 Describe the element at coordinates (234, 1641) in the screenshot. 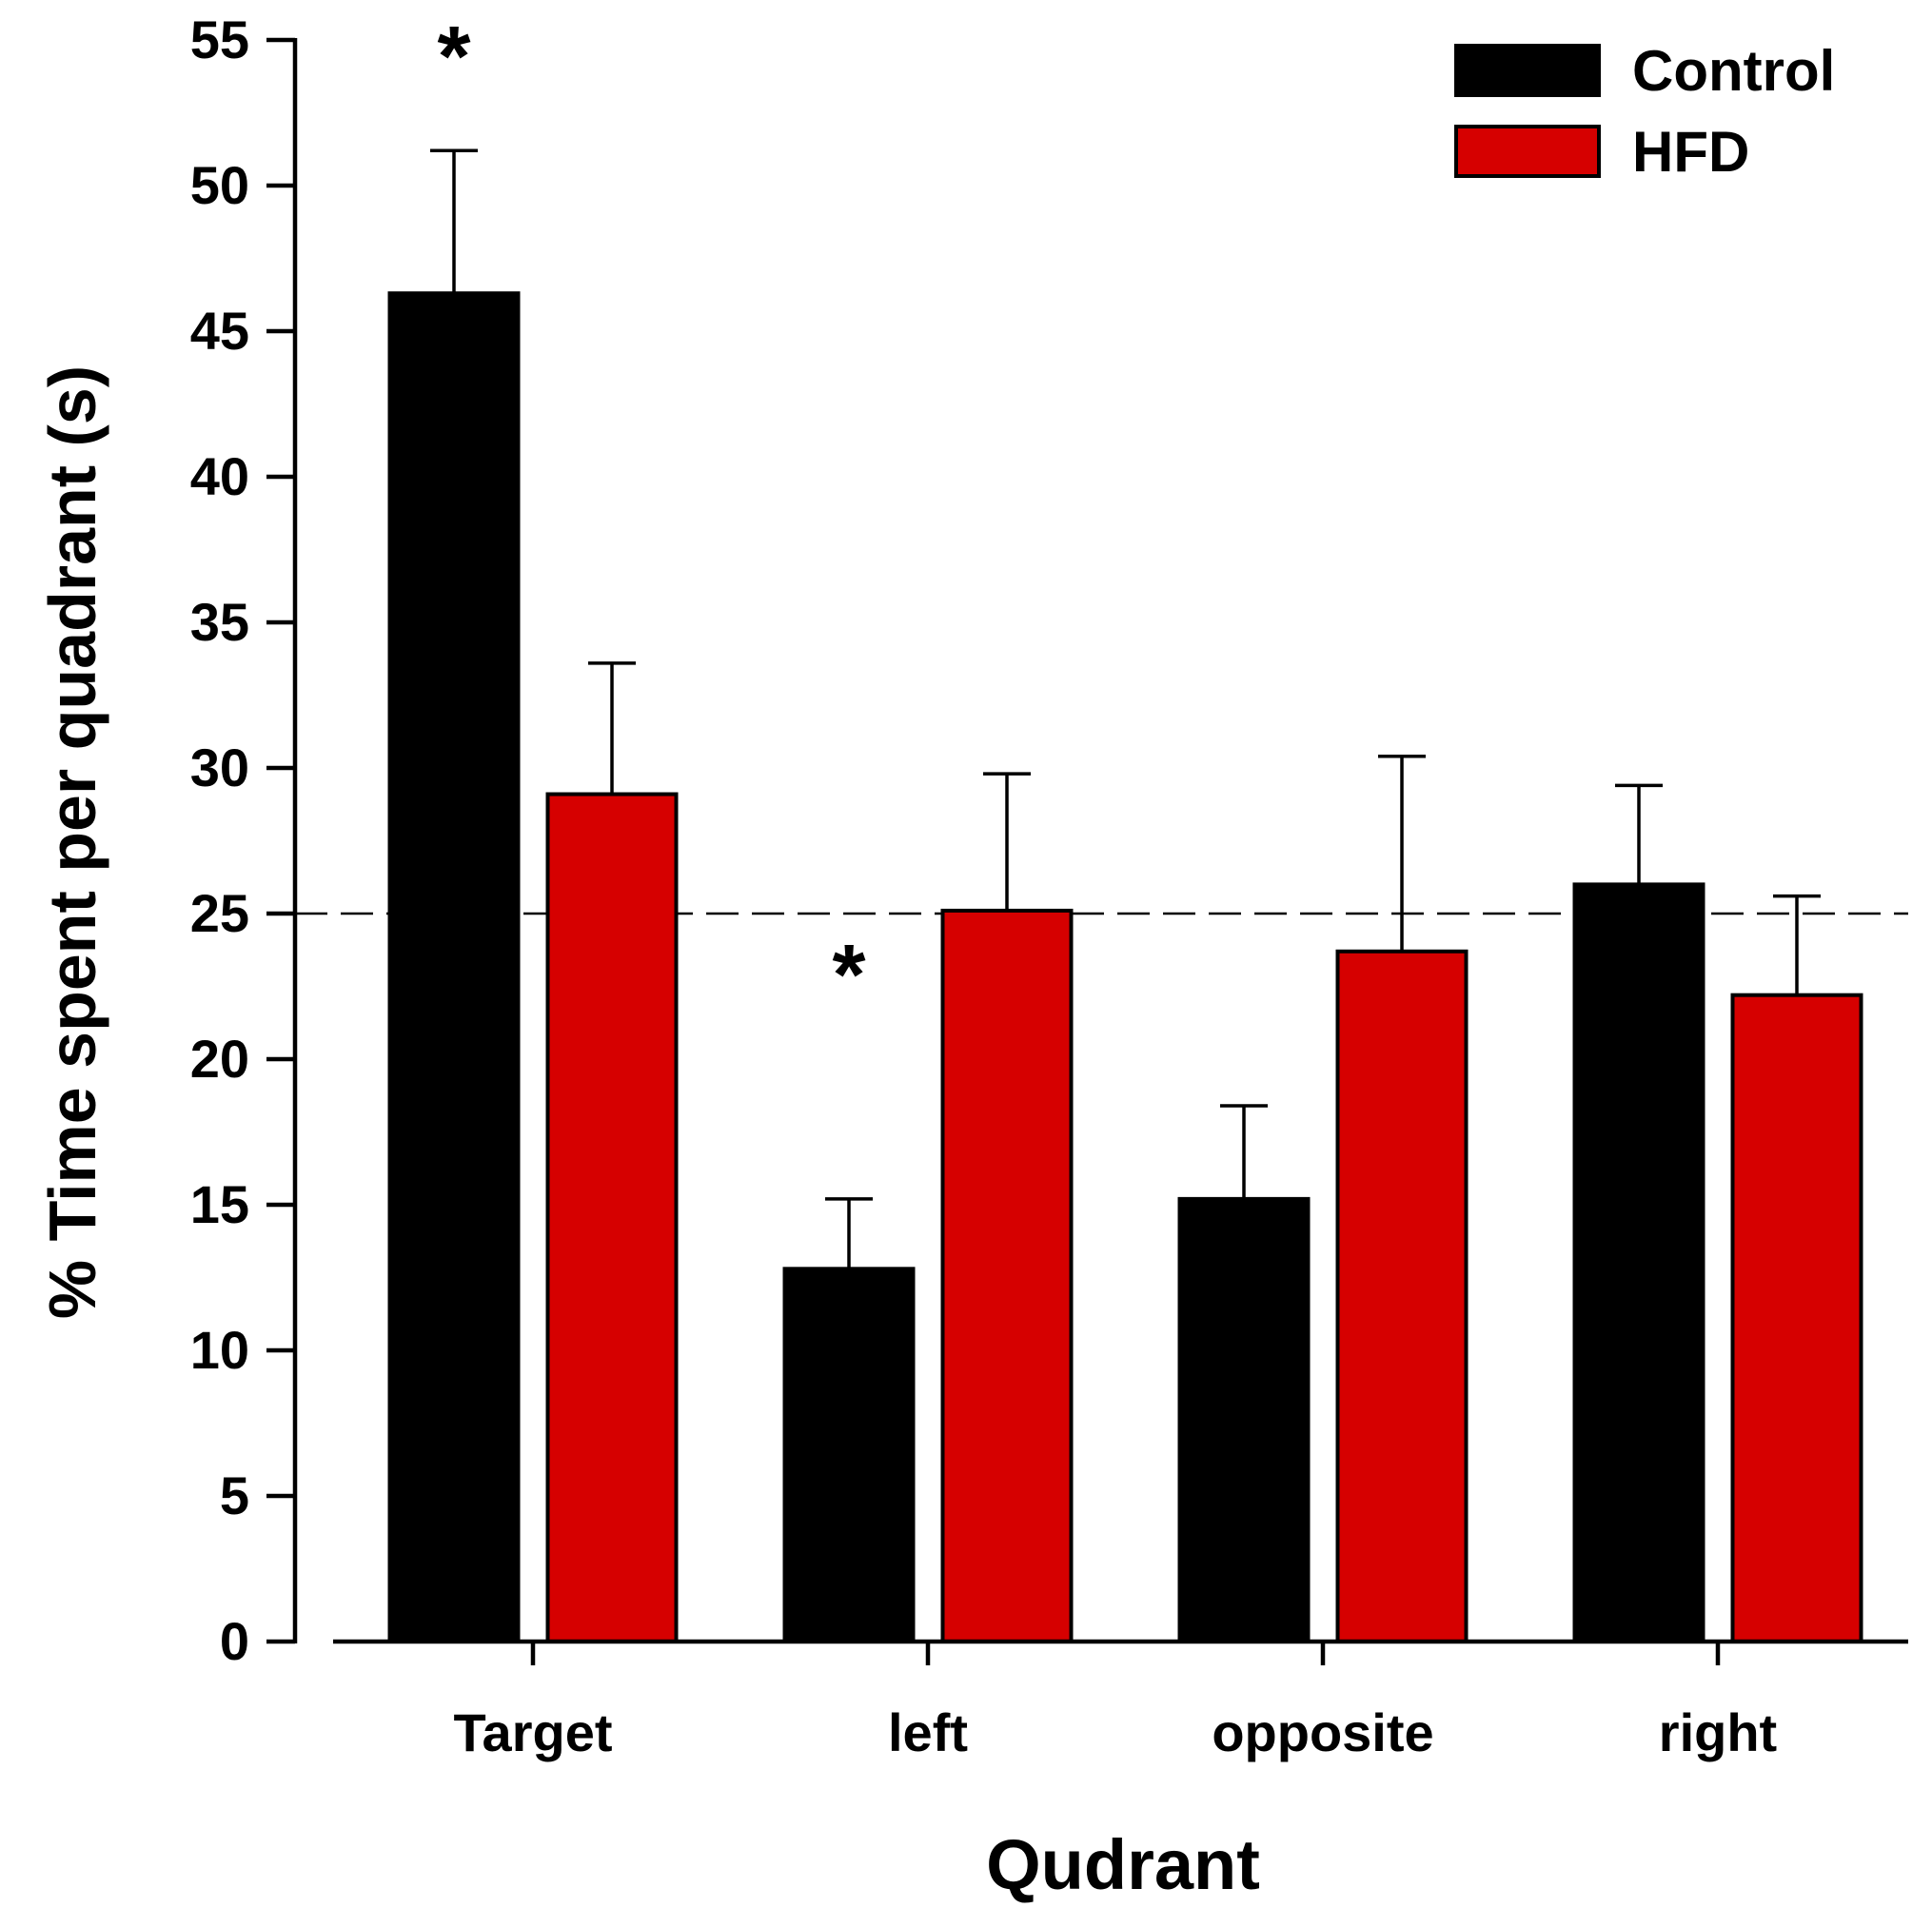

I see `y-tick-label-0: 0` at that location.